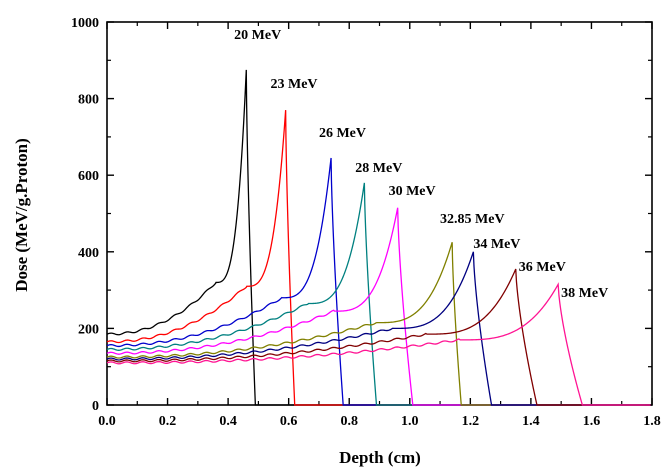 The width and height of the screenshot is (662, 475). Describe the element at coordinates (95, 406) in the screenshot. I see `y-tick-label: 0` at that location.